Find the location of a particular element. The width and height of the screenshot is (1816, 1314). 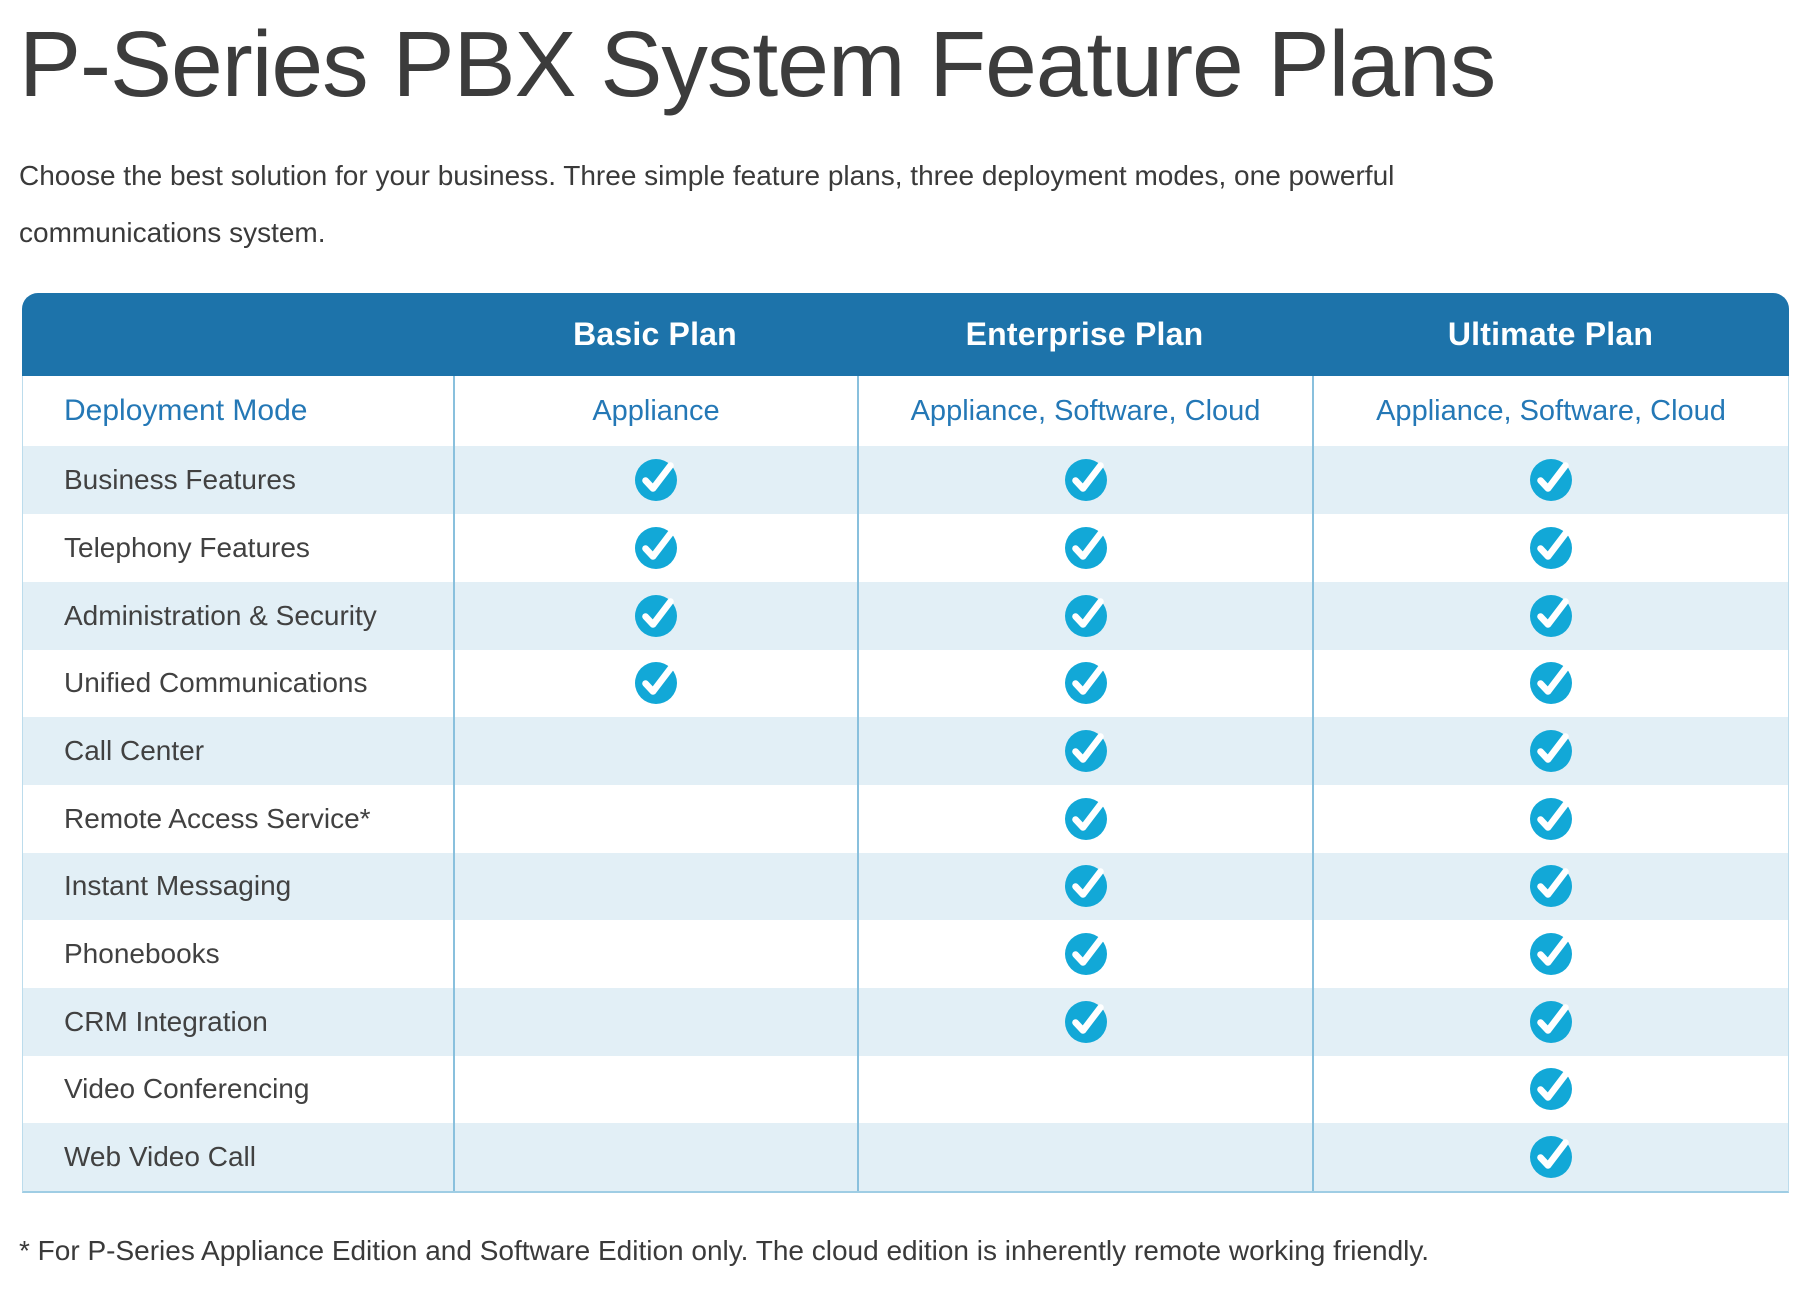

table-row: CRM Integration is located at coordinates (905, 1021).